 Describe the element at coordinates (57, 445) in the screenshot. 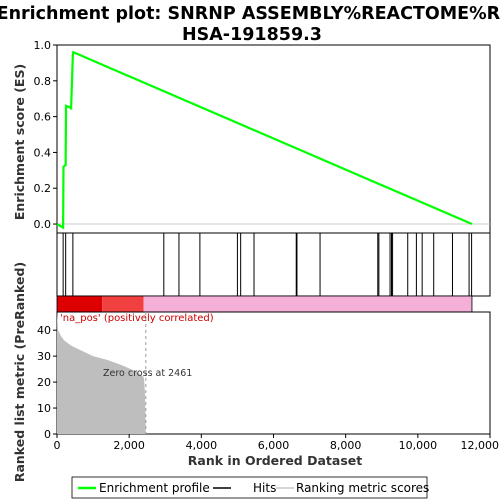

I see `x-tick-label: 0` at that location.